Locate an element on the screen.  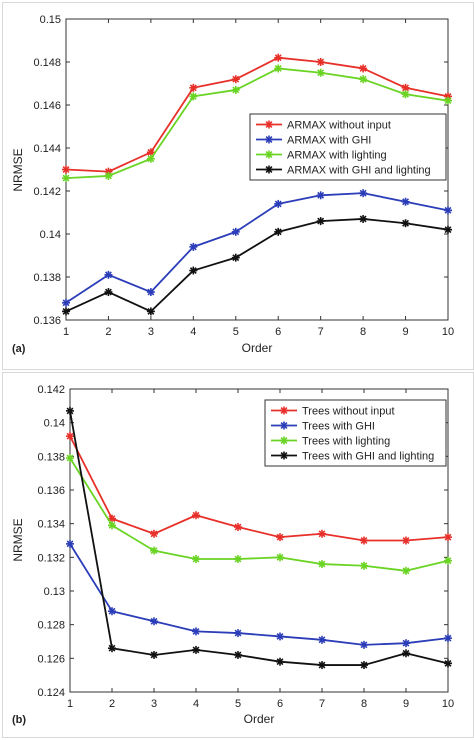
y-tick-label: 0.146 is located at coordinates (47, 106).